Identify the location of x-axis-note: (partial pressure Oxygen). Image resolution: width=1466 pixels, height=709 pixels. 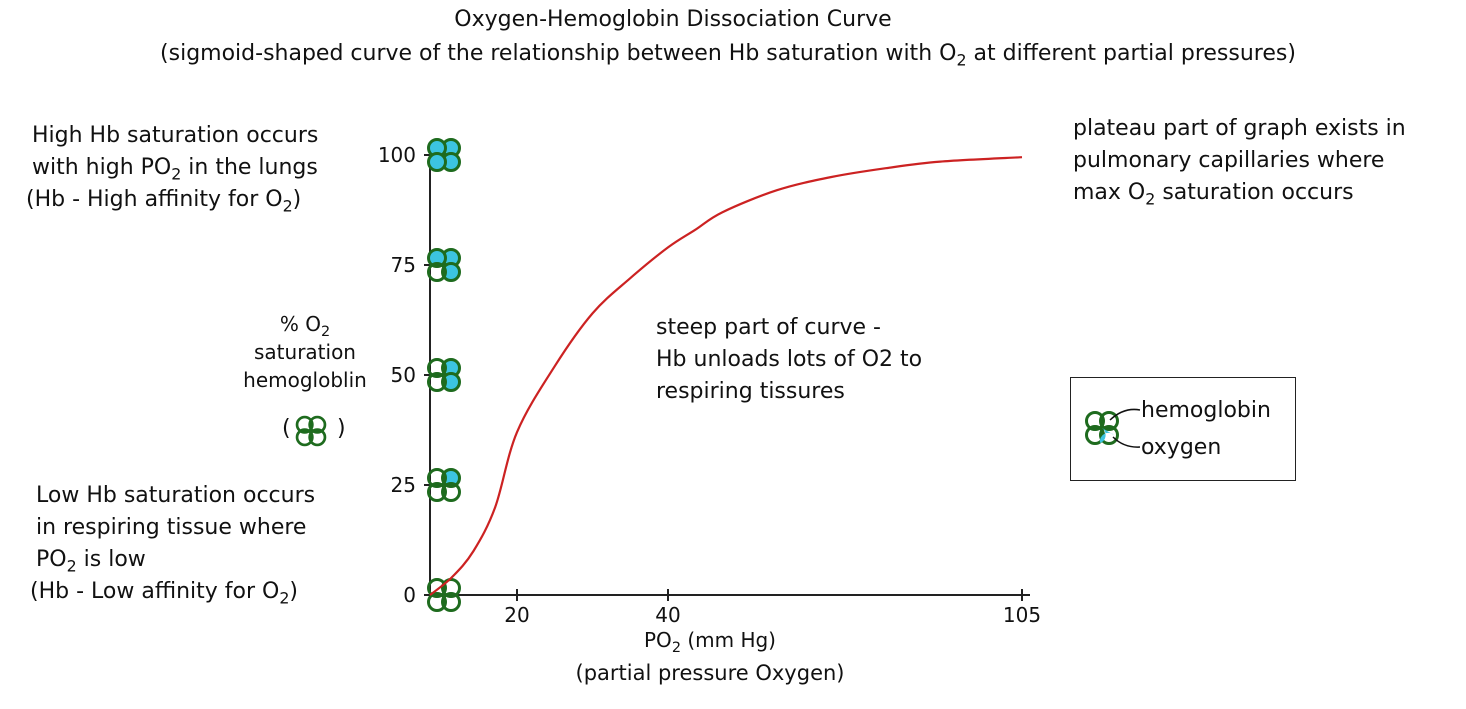
(710, 673).